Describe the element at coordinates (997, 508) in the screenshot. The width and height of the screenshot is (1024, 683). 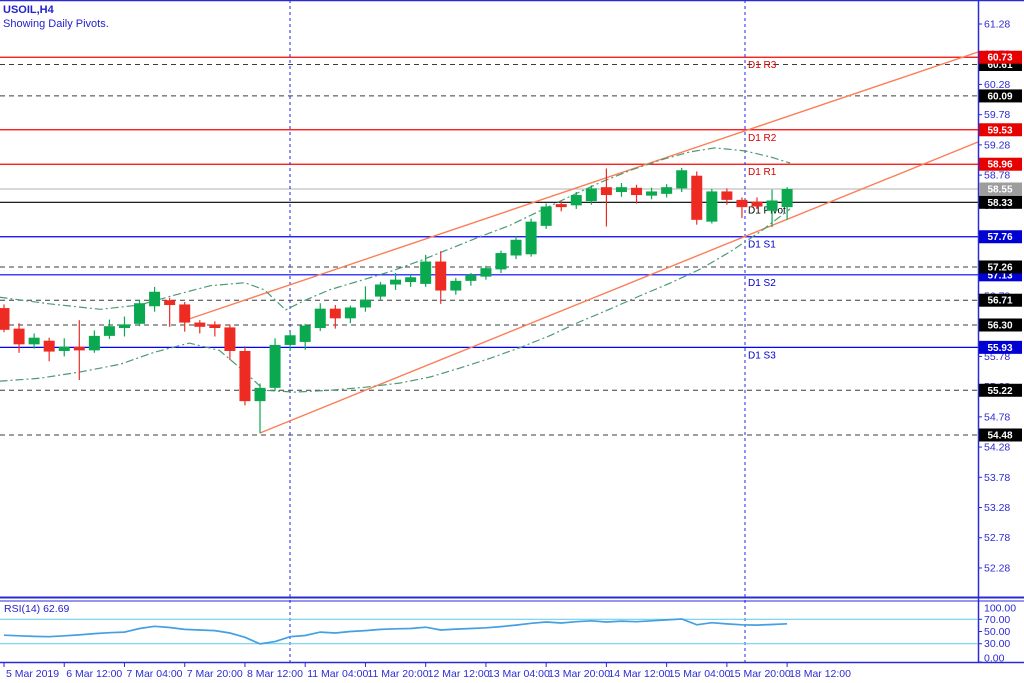
I see `price-tick-label: 53.28` at that location.